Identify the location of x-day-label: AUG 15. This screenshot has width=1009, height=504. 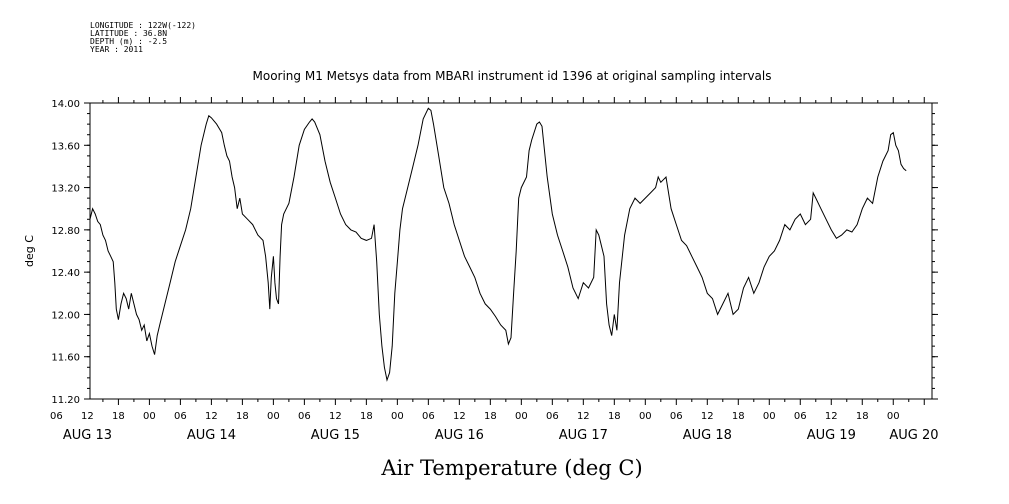
(335, 435).